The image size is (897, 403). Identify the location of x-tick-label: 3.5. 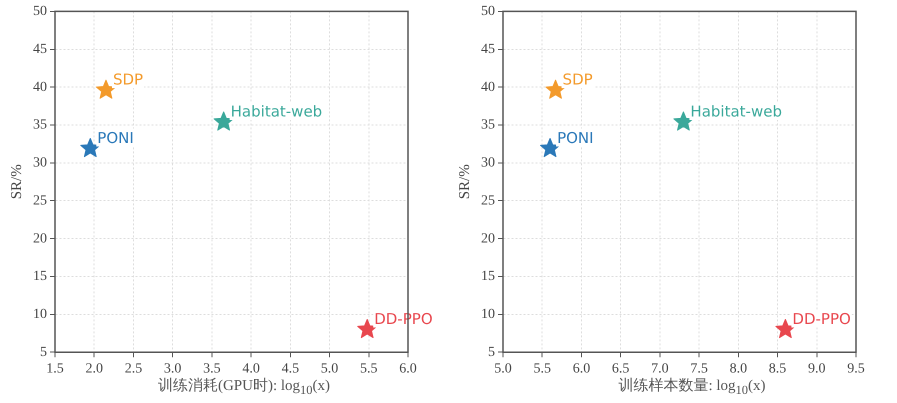
(212, 368).